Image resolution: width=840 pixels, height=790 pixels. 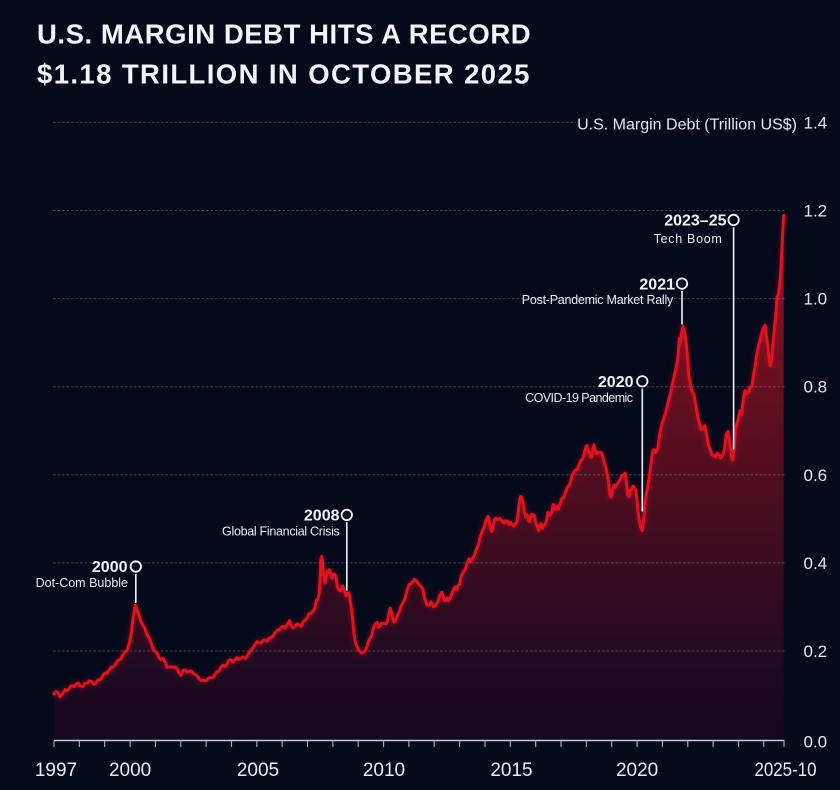 What do you see at coordinates (284, 34) in the screenshot?
I see `svg-text: U.S. MARGIN DEBT HITS A RECORD` at bounding box center [284, 34].